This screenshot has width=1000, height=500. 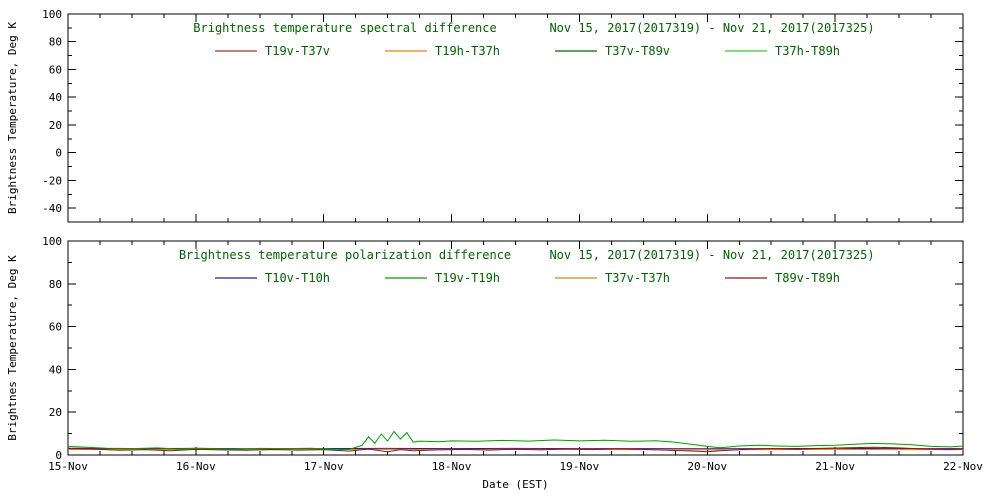 I want to click on x-tick-label: 16-Nov, so click(x=196, y=466).